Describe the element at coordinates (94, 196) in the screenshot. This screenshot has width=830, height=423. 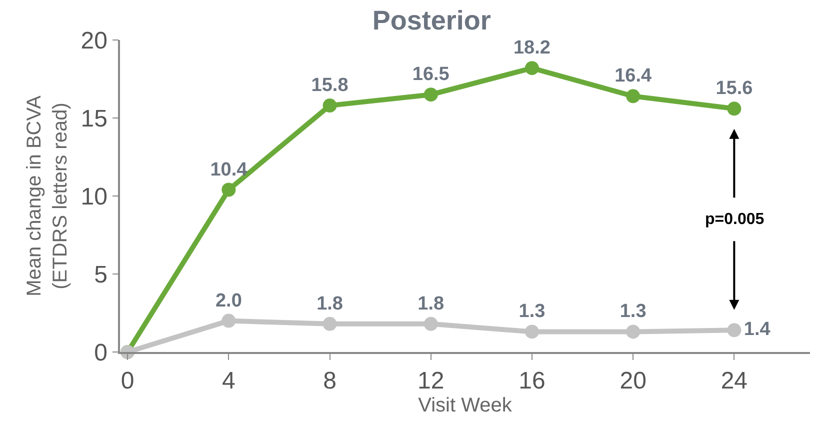
I see `y-tick-label: 10` at that location.